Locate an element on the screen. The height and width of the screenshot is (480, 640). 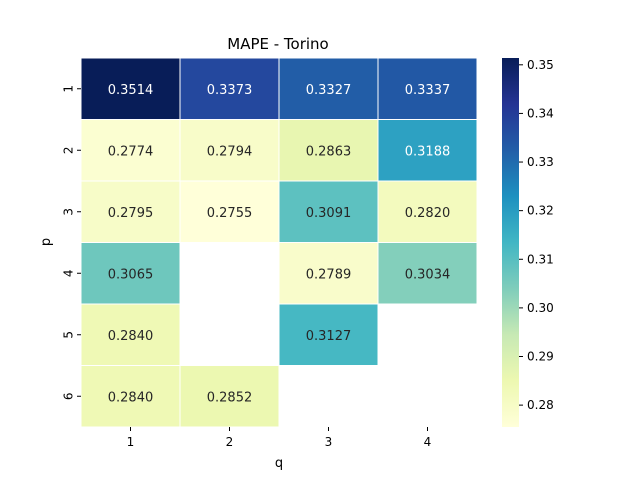
cell-value-label: 0.2820 is located at coordinates (428, 213).